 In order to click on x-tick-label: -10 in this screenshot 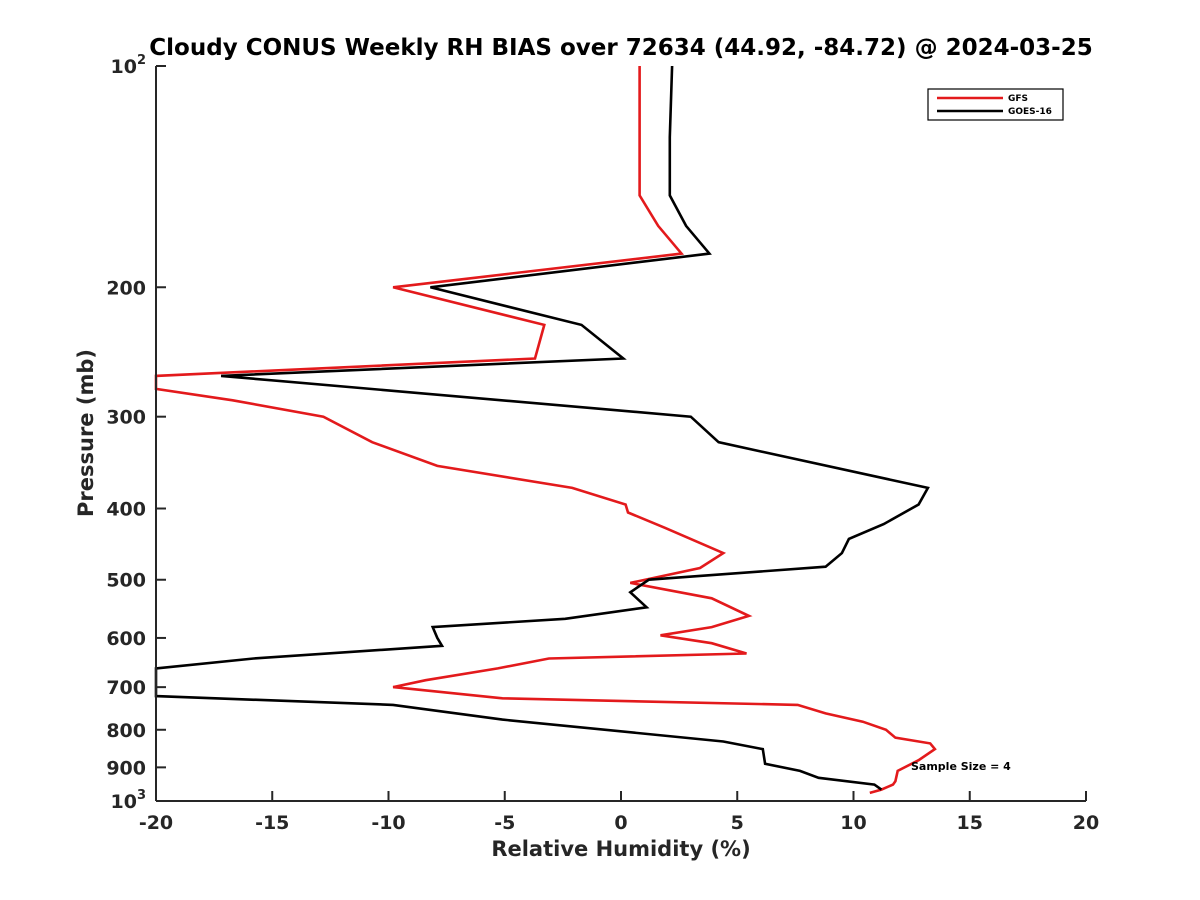, I will do `click(388, 823)`.